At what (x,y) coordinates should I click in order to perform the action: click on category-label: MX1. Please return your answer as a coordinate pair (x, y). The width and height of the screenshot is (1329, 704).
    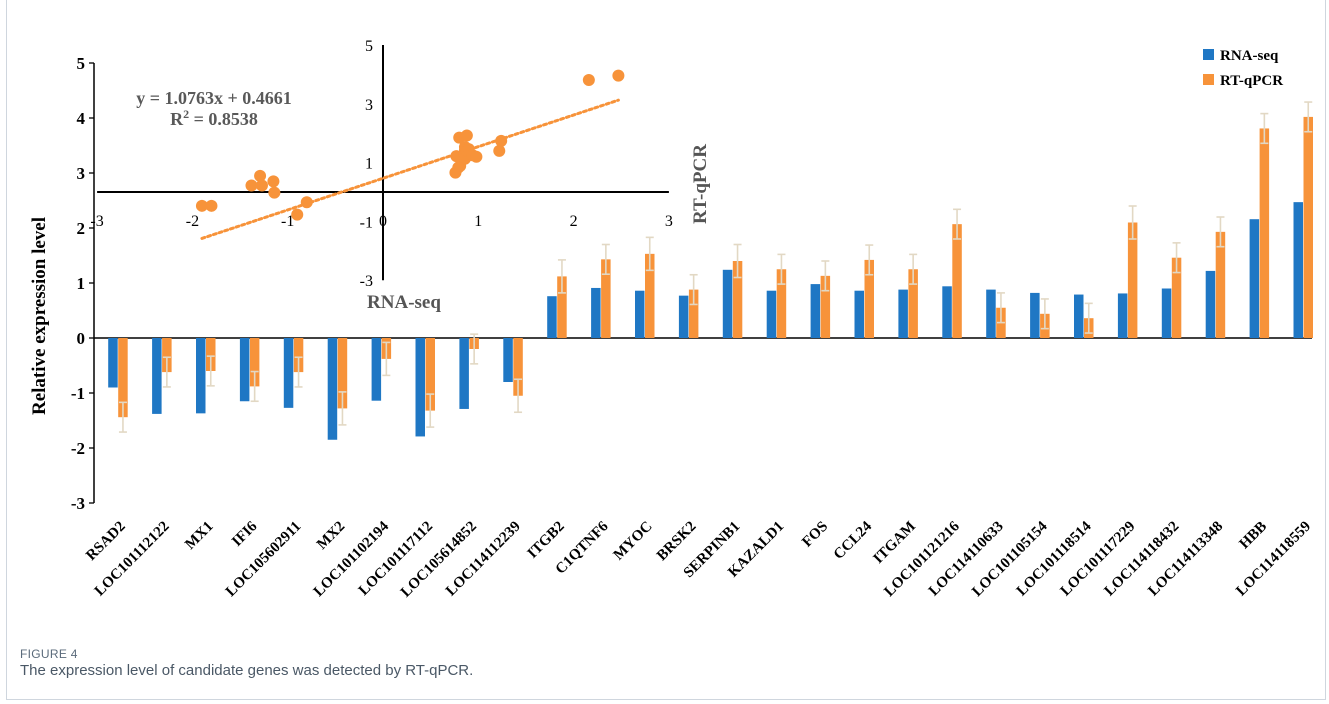
    Looking at the image, I should click on (199, 536).